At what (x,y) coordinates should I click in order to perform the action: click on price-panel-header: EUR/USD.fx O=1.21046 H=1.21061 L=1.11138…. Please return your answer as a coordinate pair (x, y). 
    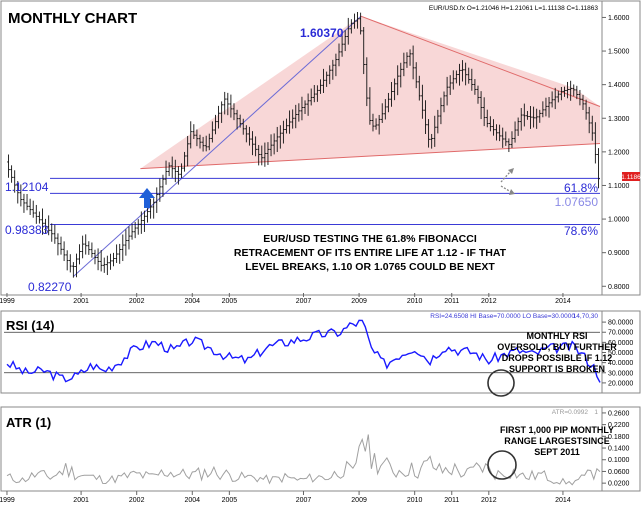
    Looking at the image, I should click on (514, 8).